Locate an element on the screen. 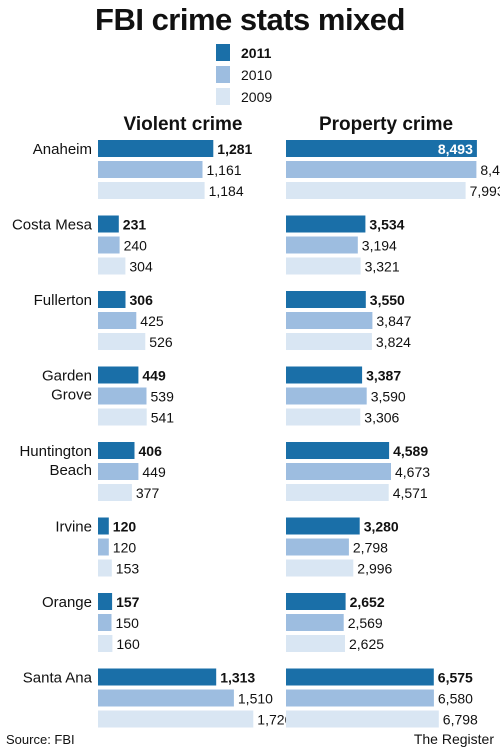 The width and height of the screenshot is (500, 753). property-value-label: 3,534 is located at coordinates (386, 225).